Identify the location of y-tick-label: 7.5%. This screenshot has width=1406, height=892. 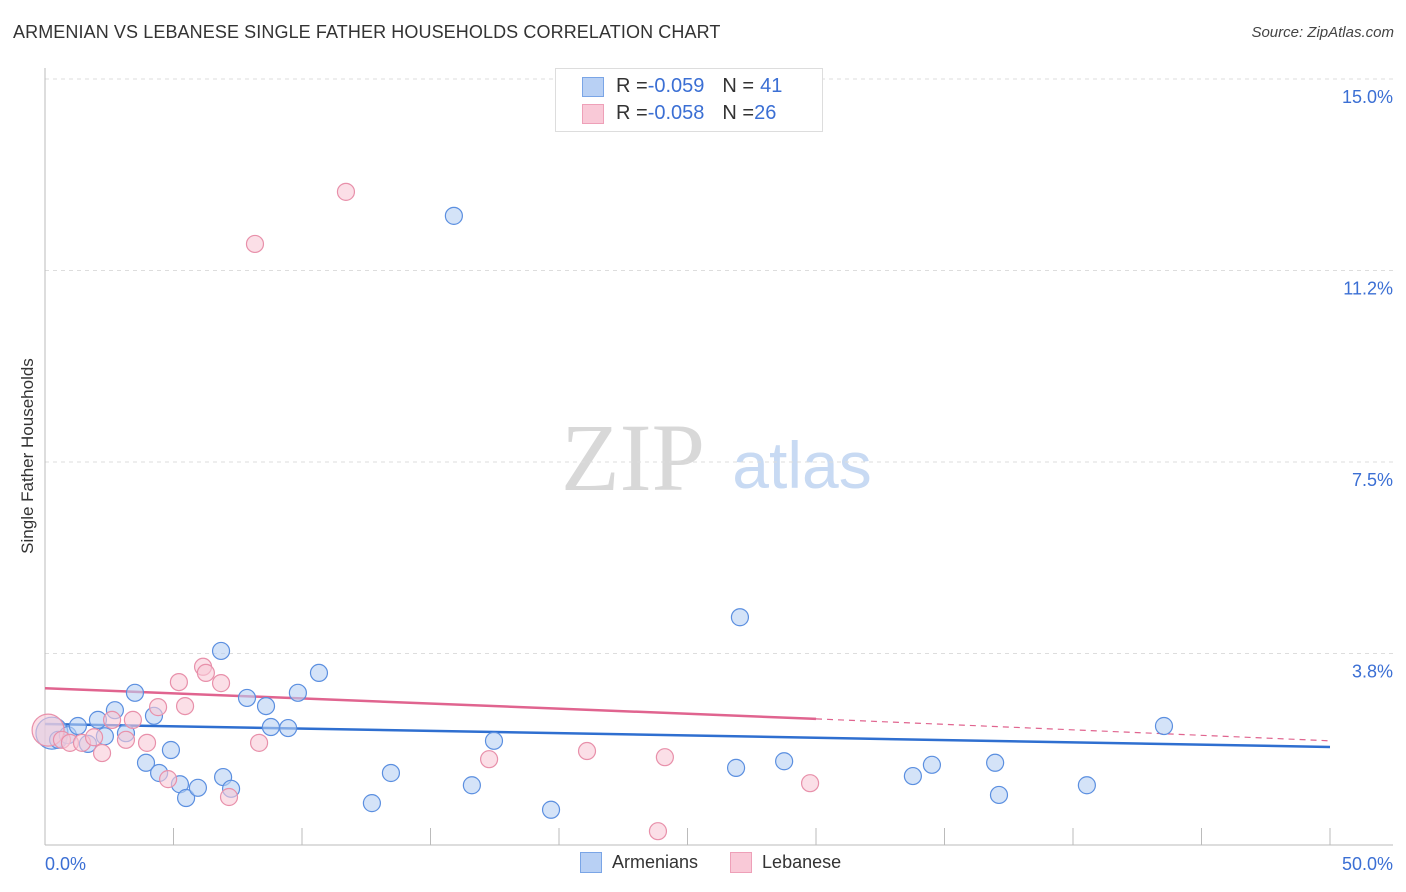
(1372, 480).